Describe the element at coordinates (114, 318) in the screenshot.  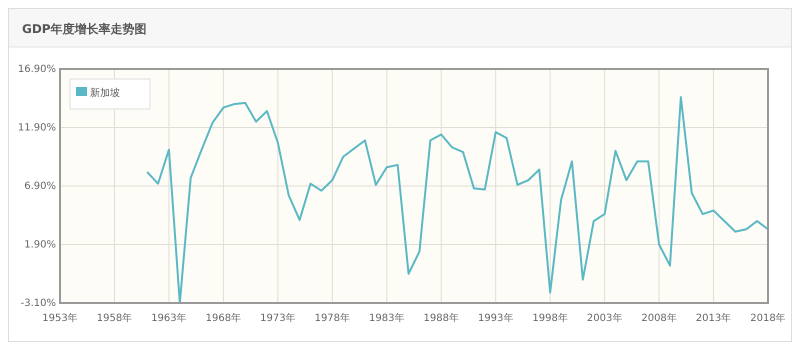
I see `x-tick-label: 1958年` at that location.